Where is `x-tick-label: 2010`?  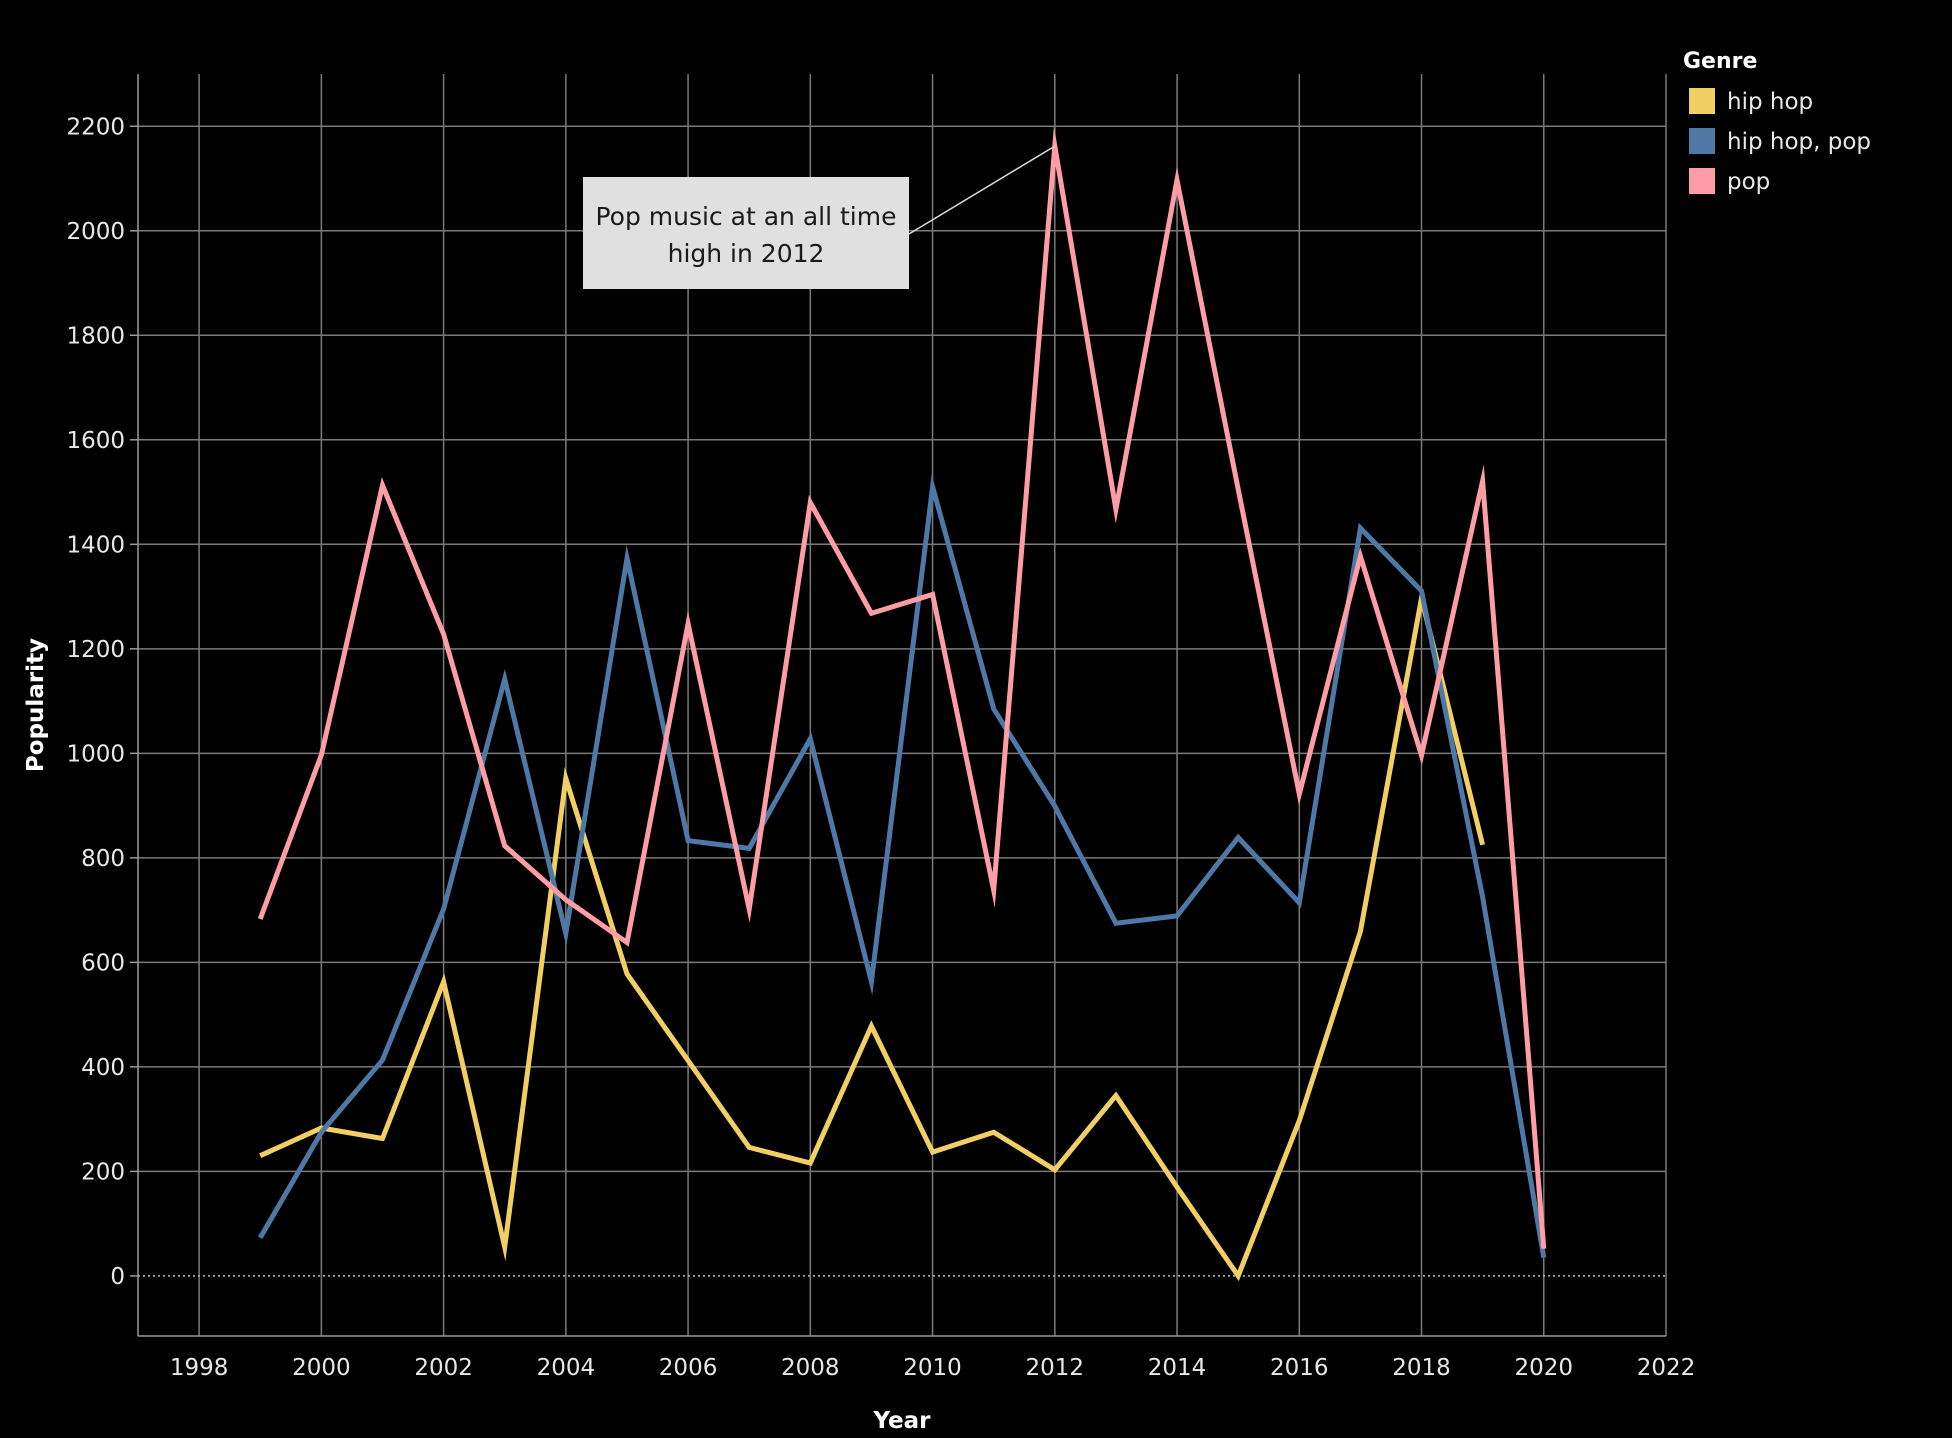 x-tick-label: 2010 is located at coordinates (932, 1368).